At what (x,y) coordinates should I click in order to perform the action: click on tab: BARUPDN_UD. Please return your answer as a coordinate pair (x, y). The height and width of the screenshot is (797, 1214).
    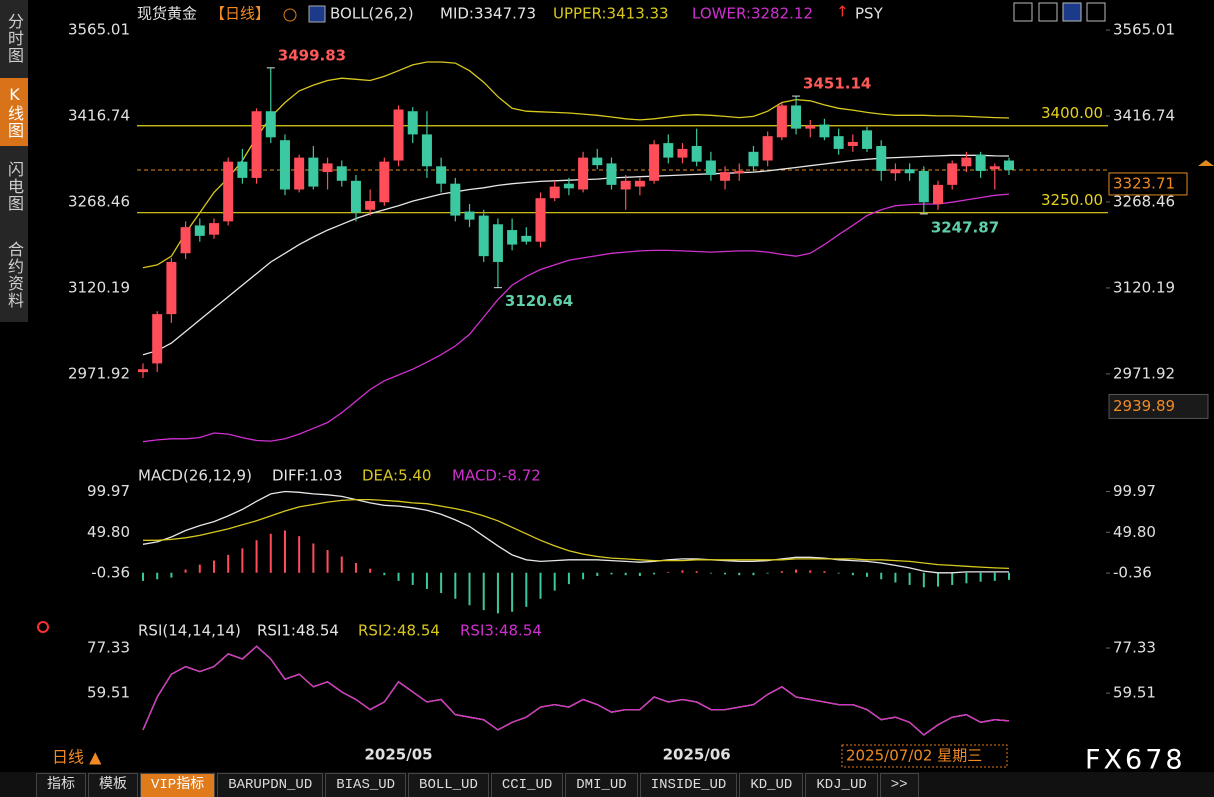
    Looking at the image, I should click on (270, 785).